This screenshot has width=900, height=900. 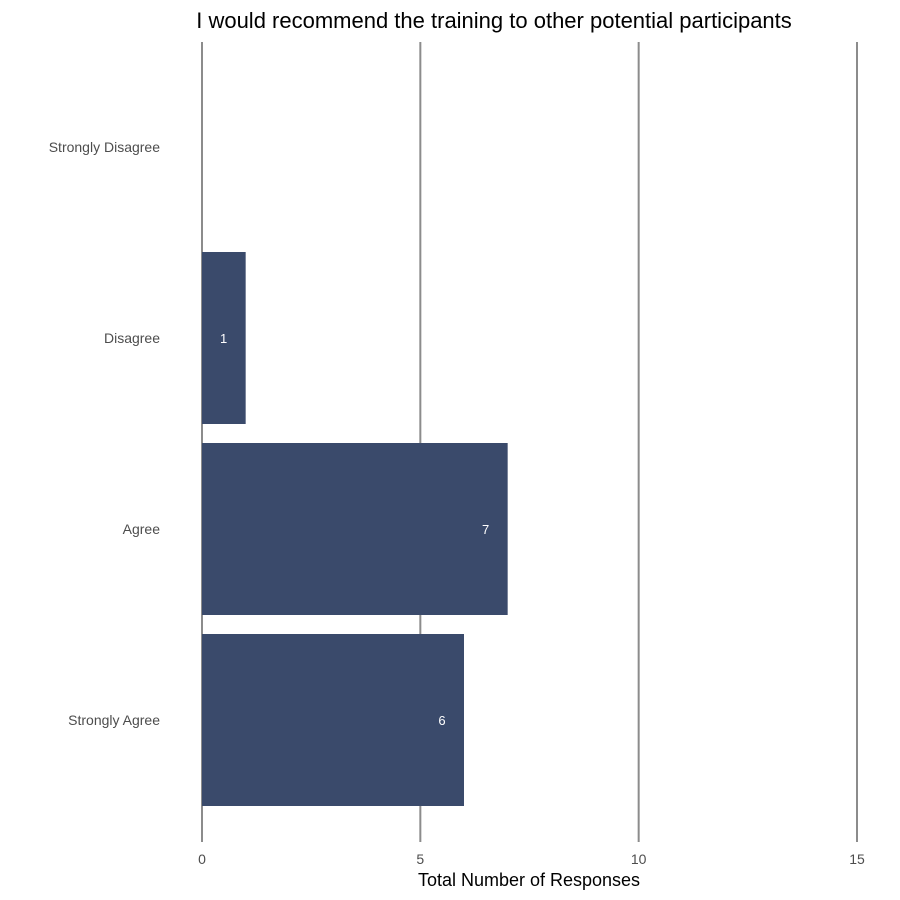 What do you see at coordinates (485, 529) in the screenshot?
I see `data-label: 7` at bounding box center [485, 529].